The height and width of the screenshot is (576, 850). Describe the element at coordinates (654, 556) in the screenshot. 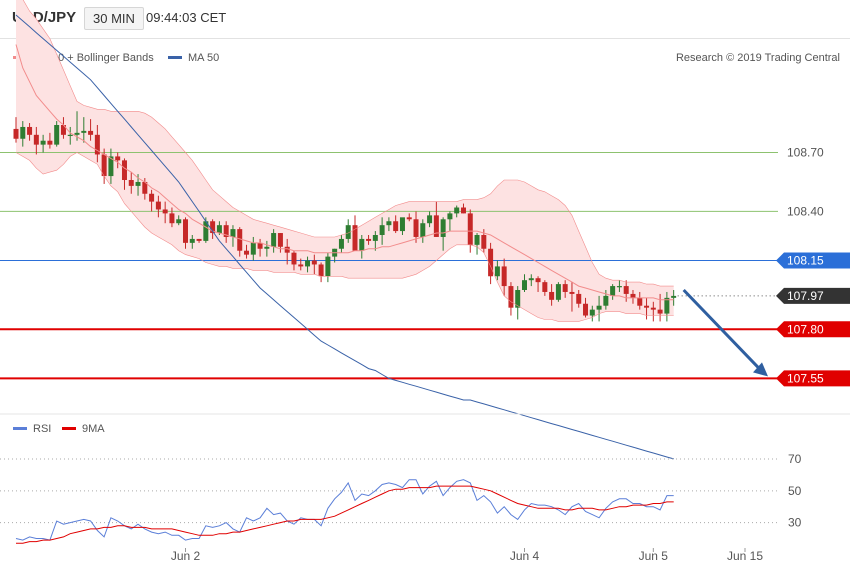

I see `x-tick-label-jun-5: Jun 5` at that location.